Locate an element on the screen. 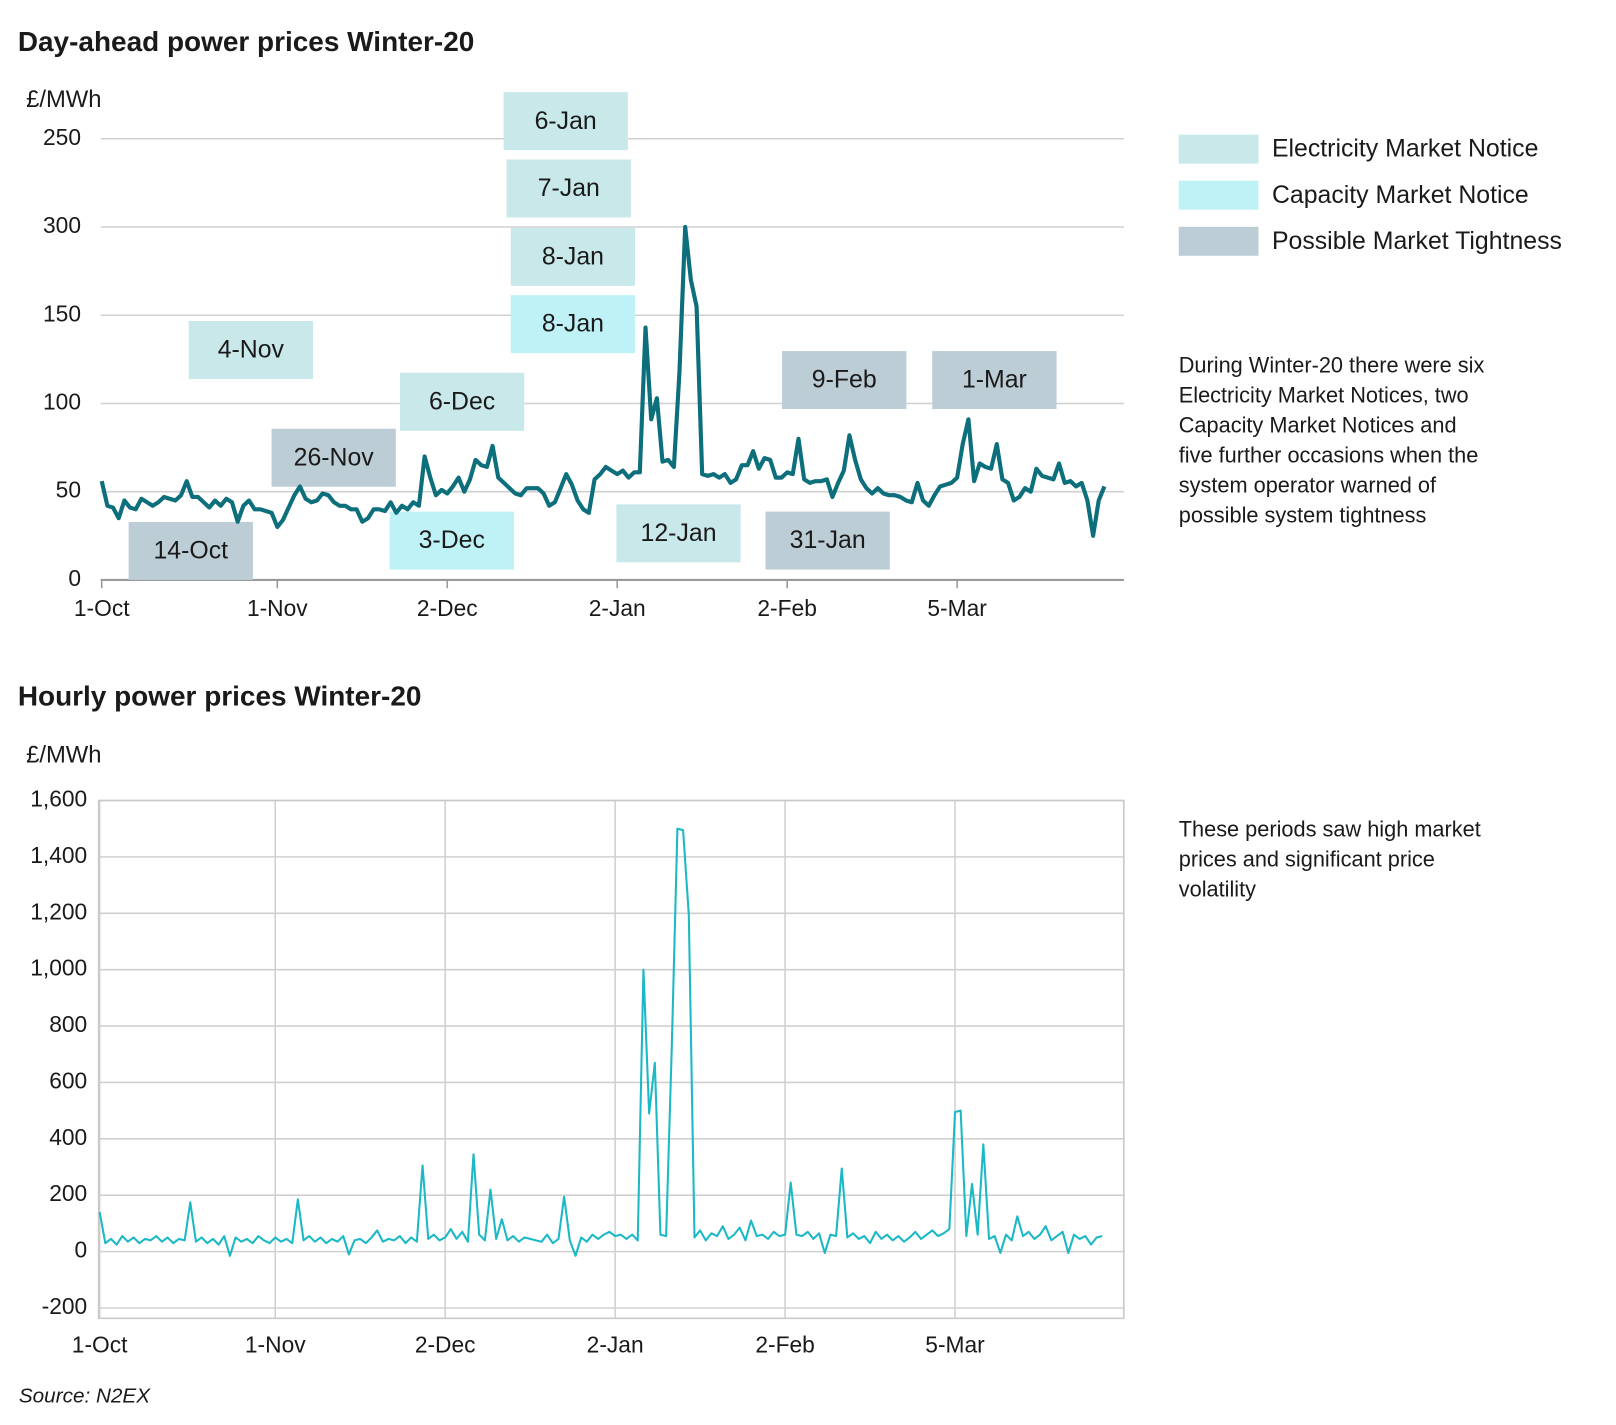 The height and width of the screenshot is (1425, 1616). y-tick-label: 250 is located at coordinates (62, 137).